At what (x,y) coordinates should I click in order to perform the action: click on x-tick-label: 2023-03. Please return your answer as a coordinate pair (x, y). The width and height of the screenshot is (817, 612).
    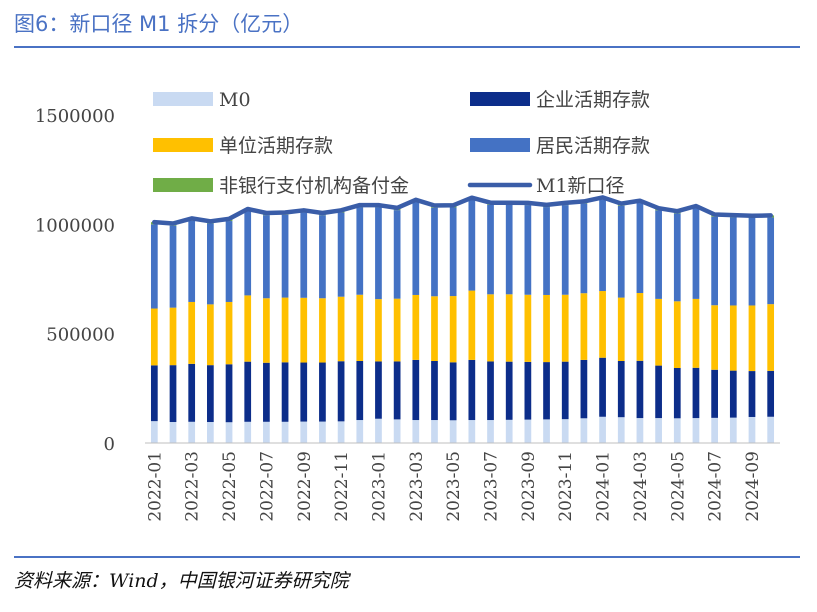
    Looking at the image, I should click on (417, 486).